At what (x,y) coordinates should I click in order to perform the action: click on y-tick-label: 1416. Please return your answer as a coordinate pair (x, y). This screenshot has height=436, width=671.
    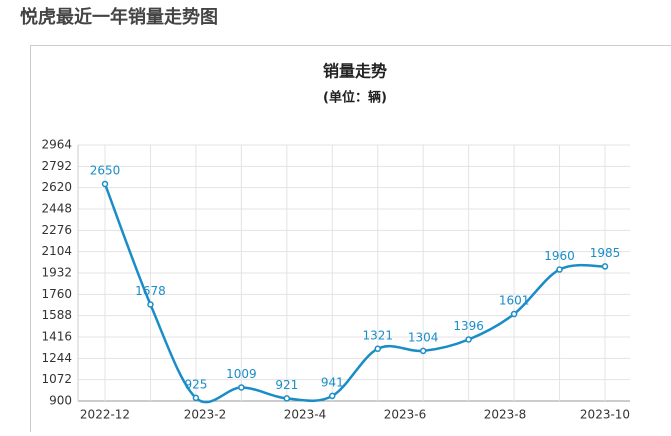
    Looking at the image, I should click on (56, 337).